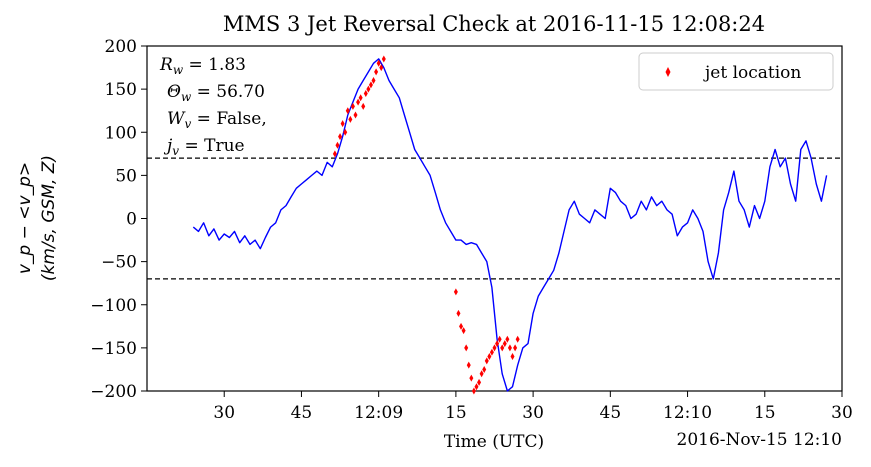 This screenshot has height=467, width=871. I want to click on legend-box, so click(736, 71).